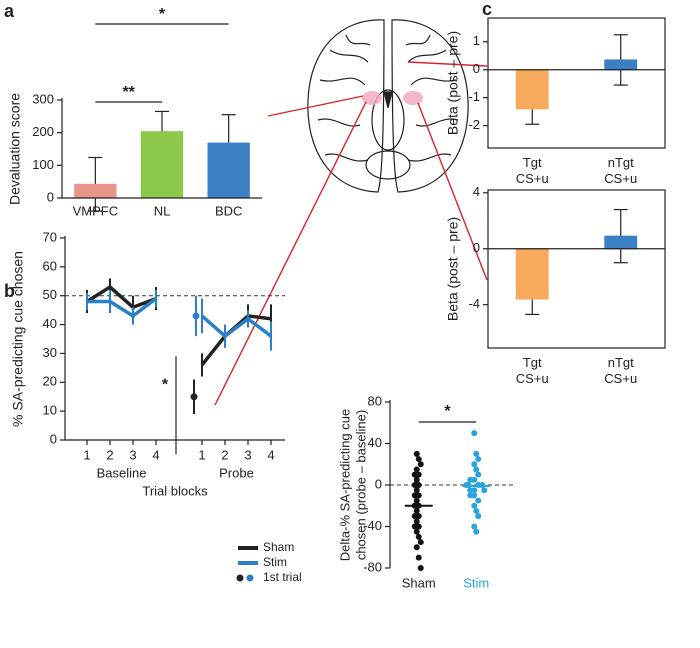 Image resolution: width=700 pixels, height=648 pixels. Describe the element at coordinates (162, 210) in the screenshot. I see `x-tick-label: NL` at that location.